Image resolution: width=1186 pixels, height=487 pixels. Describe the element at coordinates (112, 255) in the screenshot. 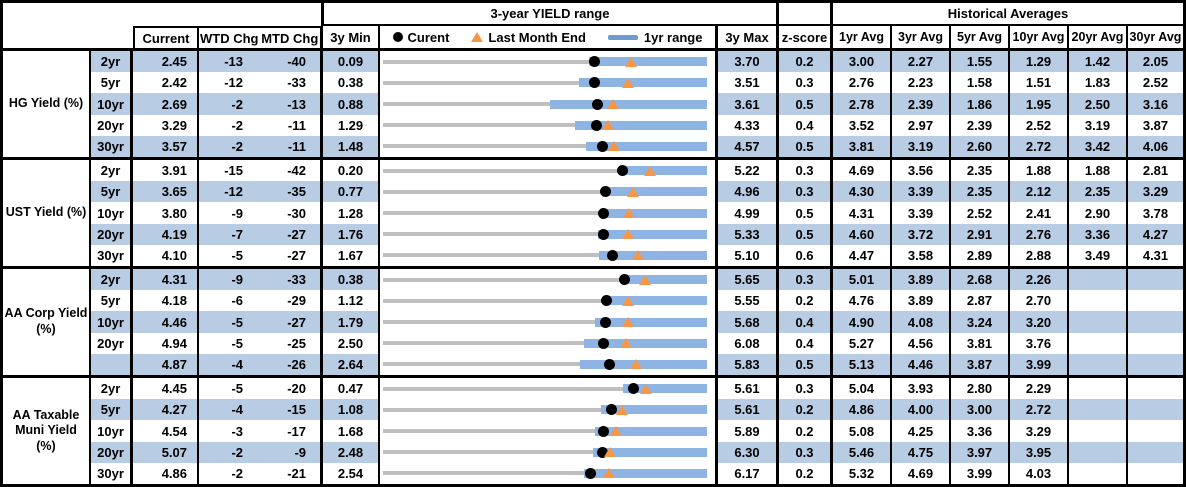

I see `tenor-cell: 30yr` at that location.